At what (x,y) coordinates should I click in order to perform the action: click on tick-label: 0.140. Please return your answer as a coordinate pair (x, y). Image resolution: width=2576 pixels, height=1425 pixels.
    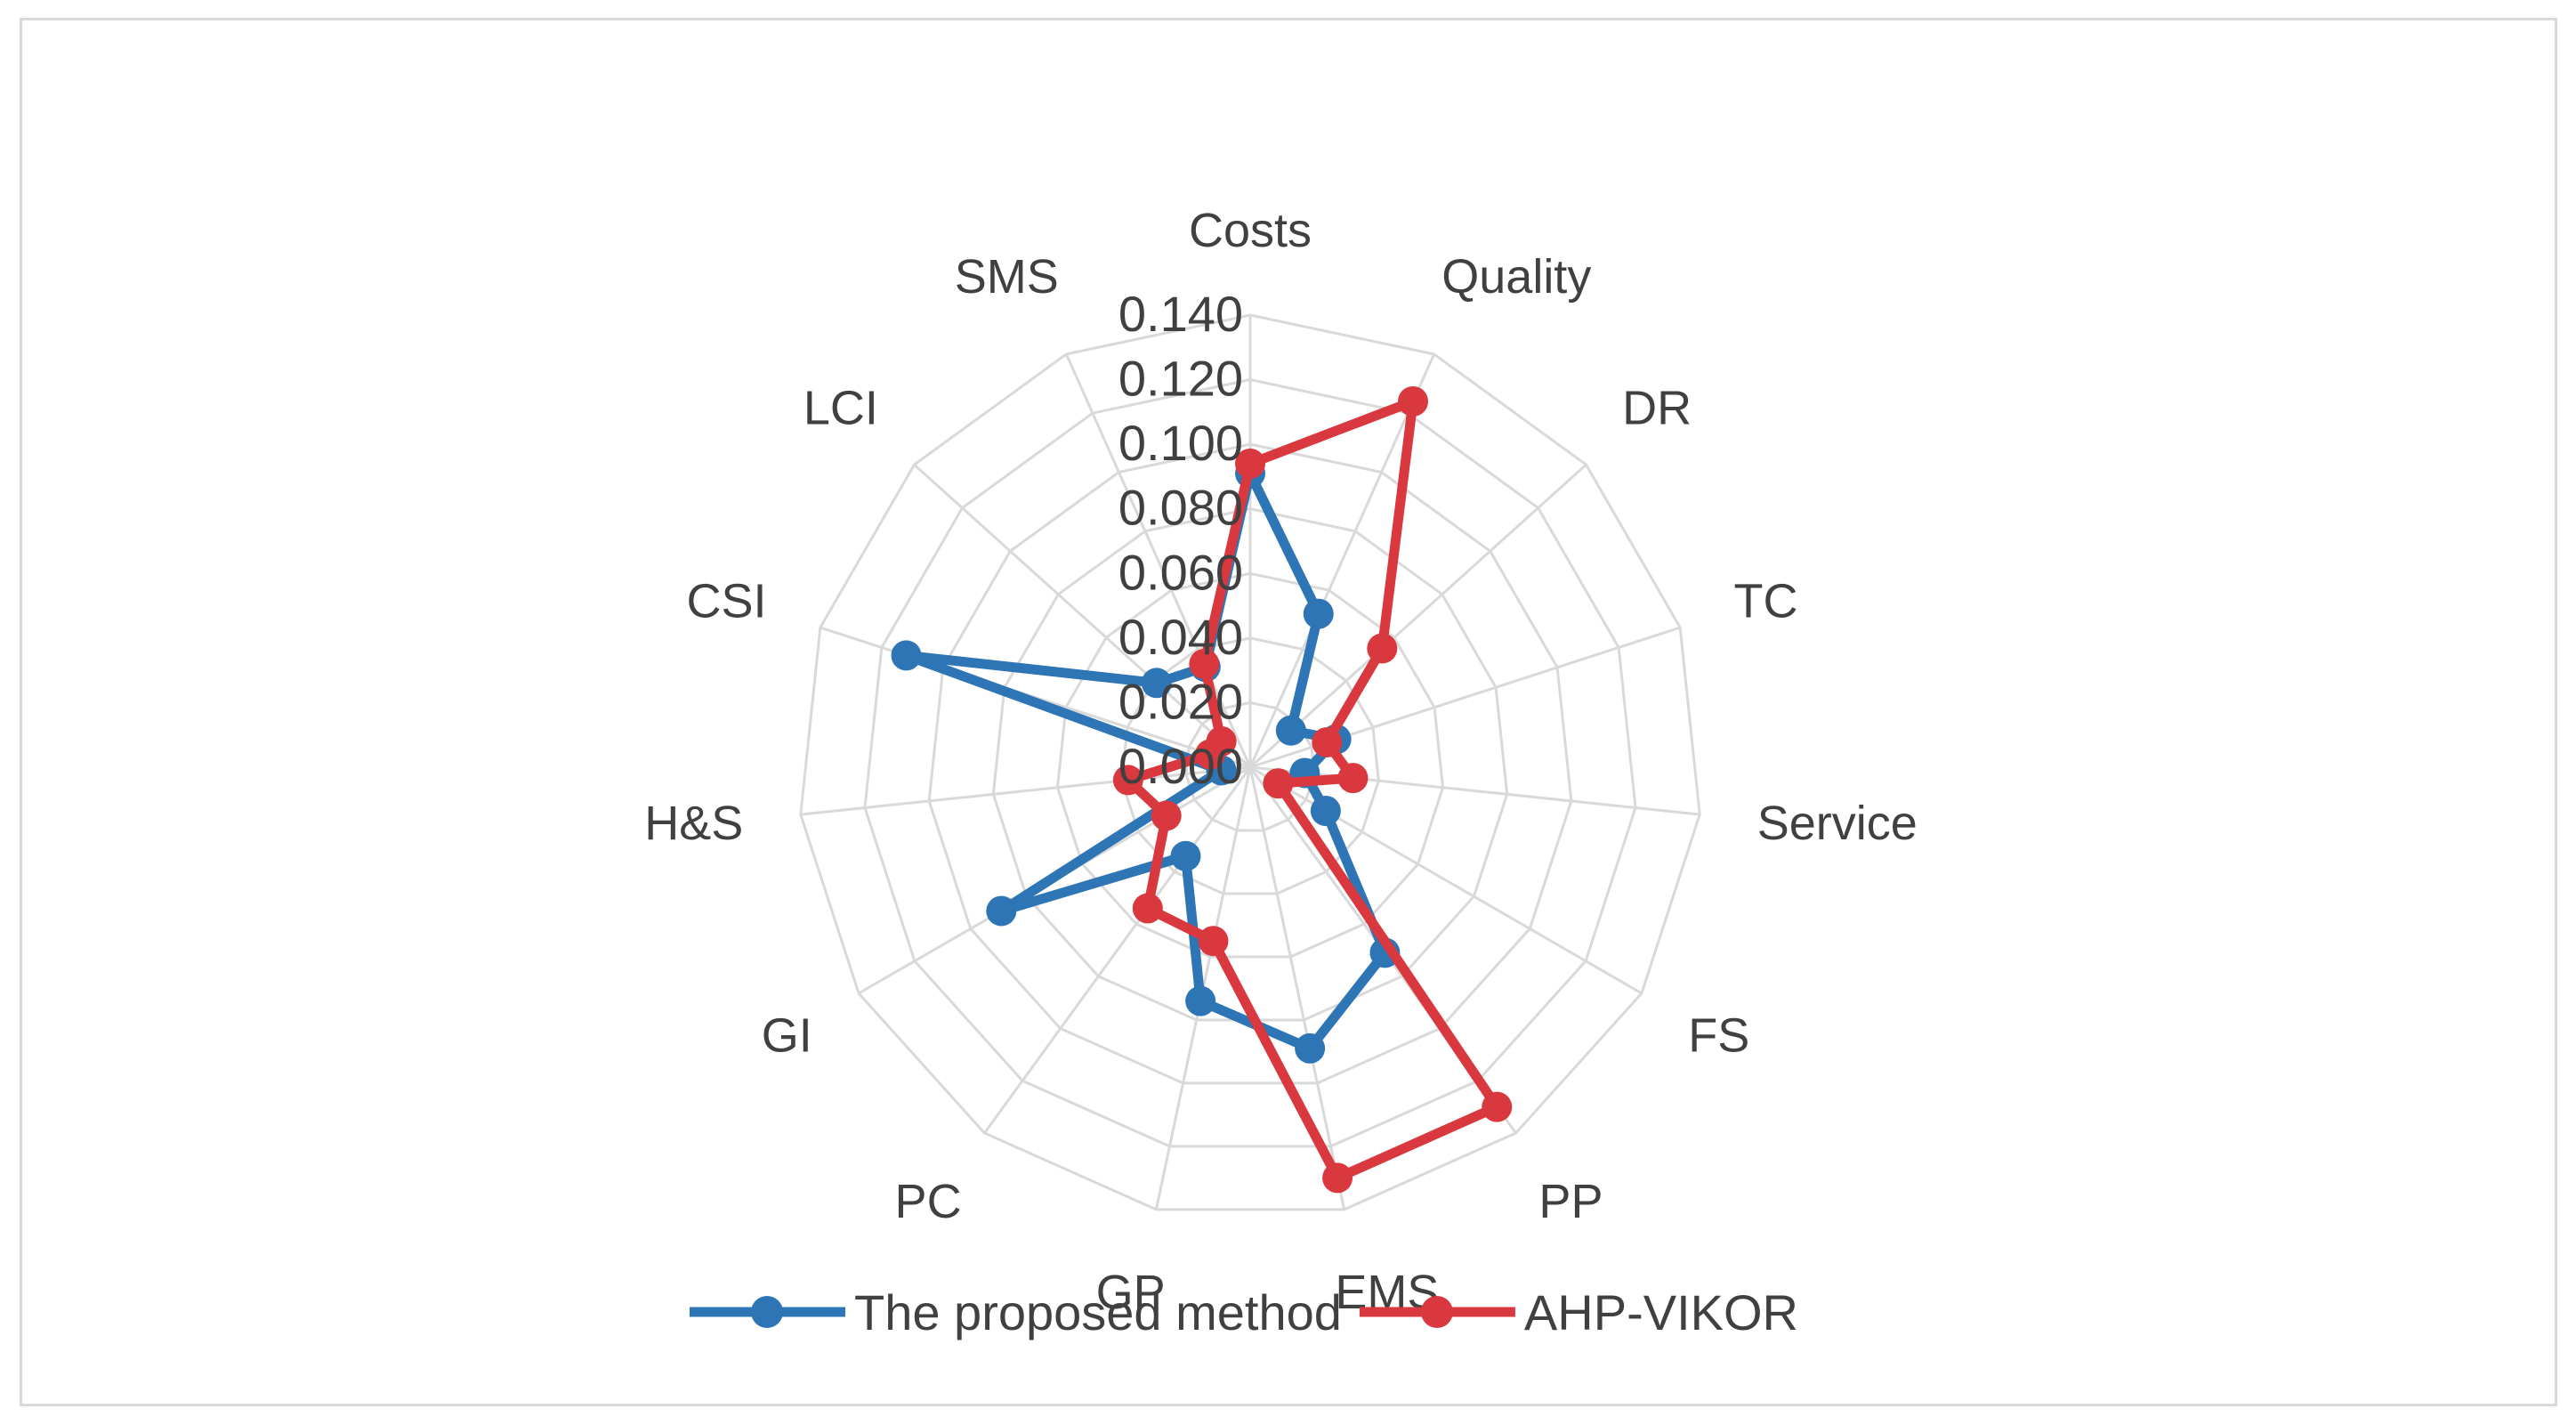
    Looking at the image, I should click on (1180, 314).